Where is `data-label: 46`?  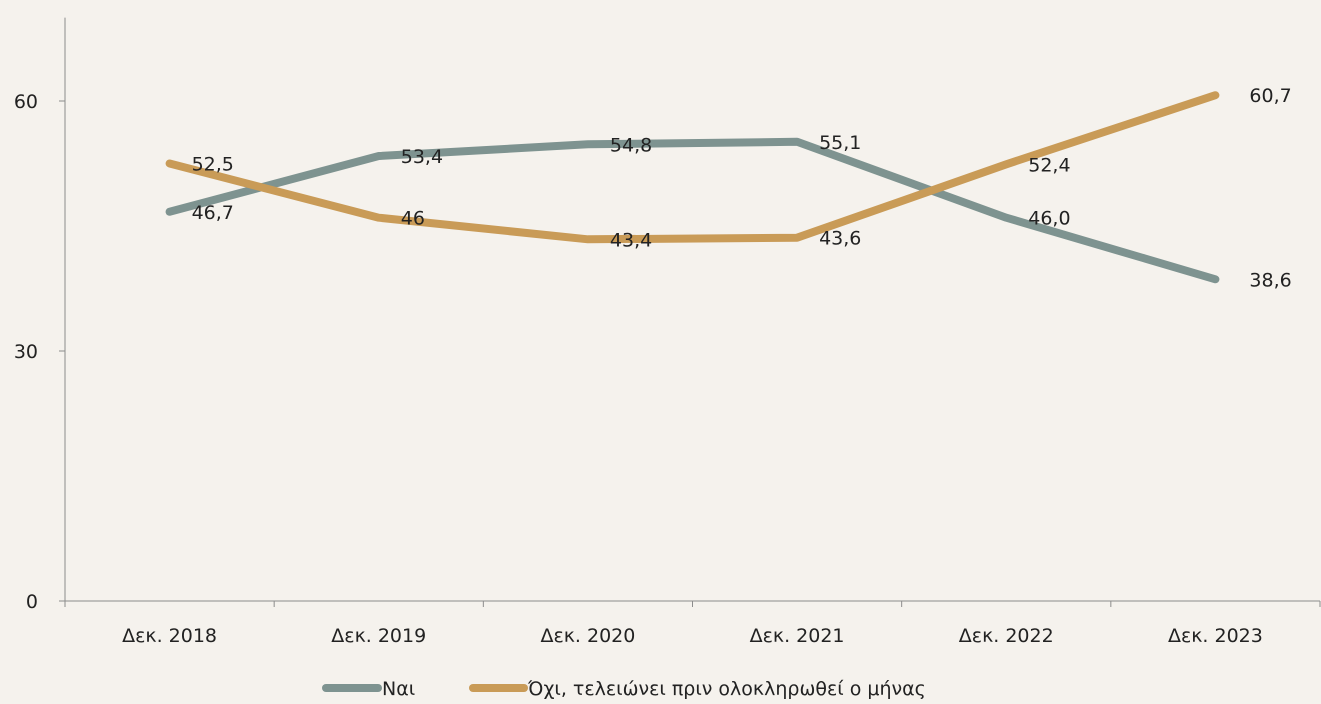 data-label: 46 is located at coordinates (413, 219).